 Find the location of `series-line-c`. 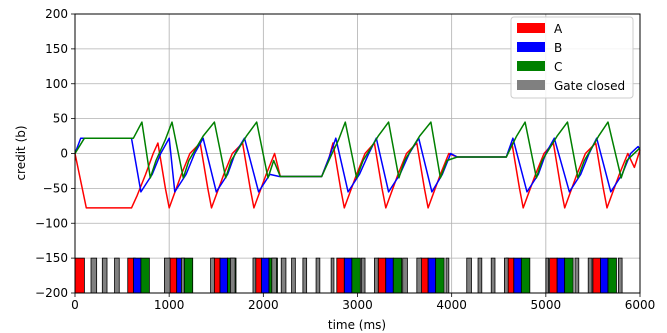

series-line-c is located at coordinates (357, 150).